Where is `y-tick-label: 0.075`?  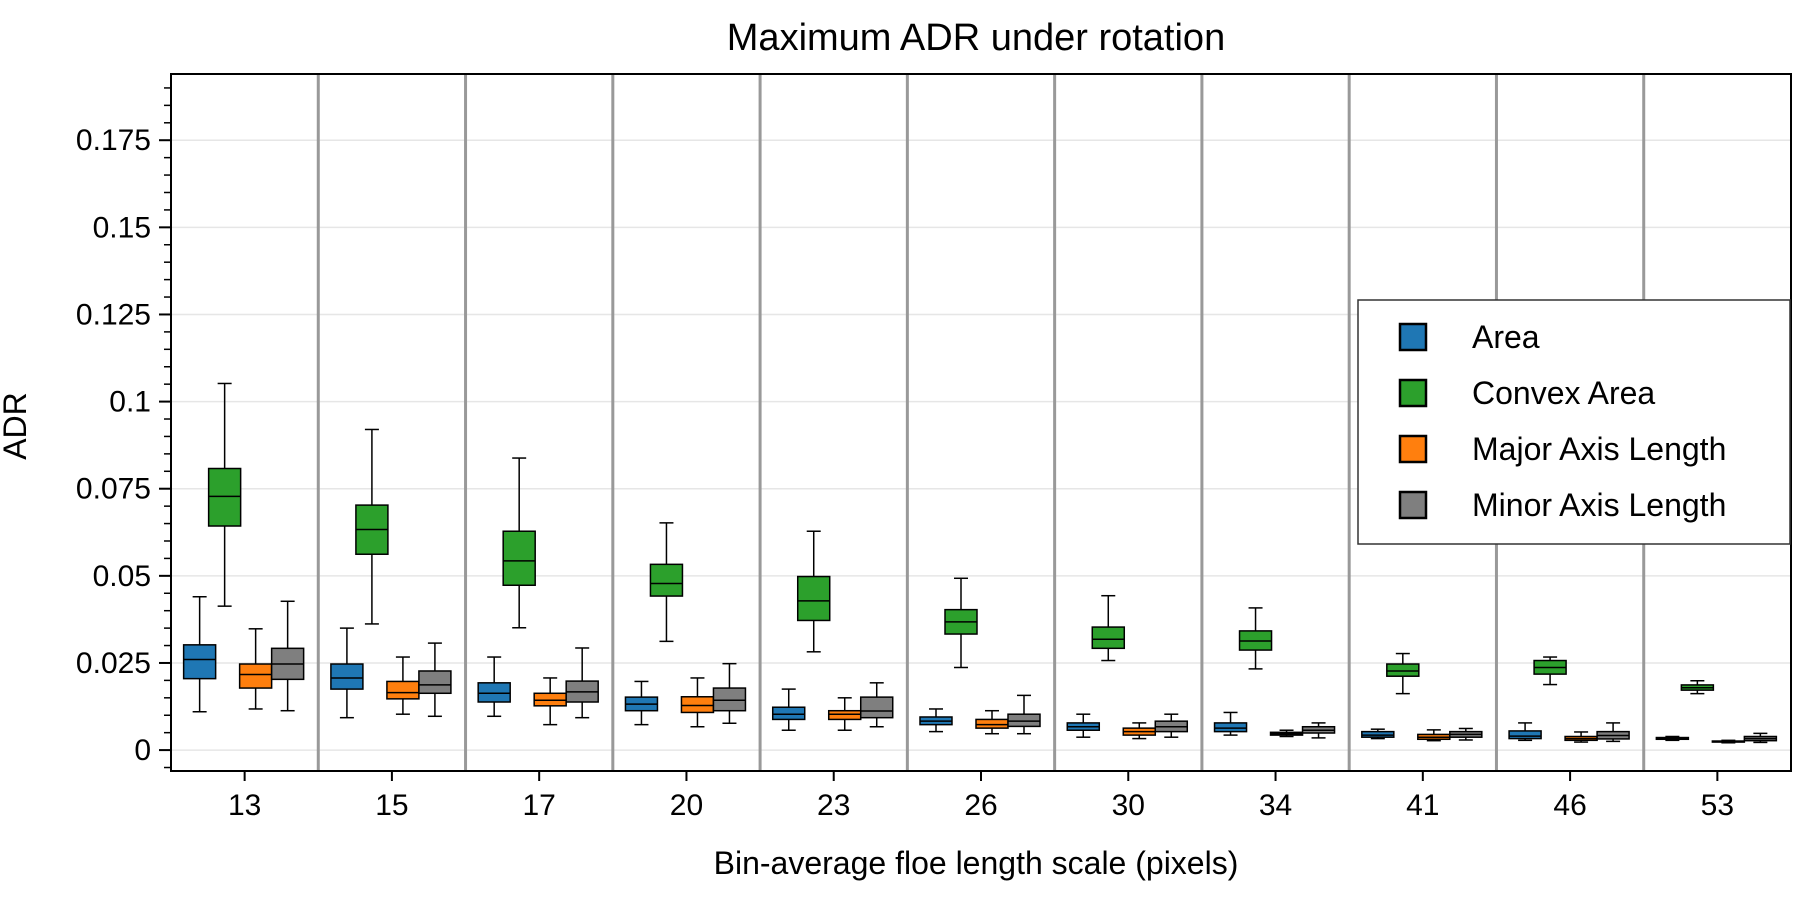
y-tick-label: 0.075 is located at coordinates (113, 489).